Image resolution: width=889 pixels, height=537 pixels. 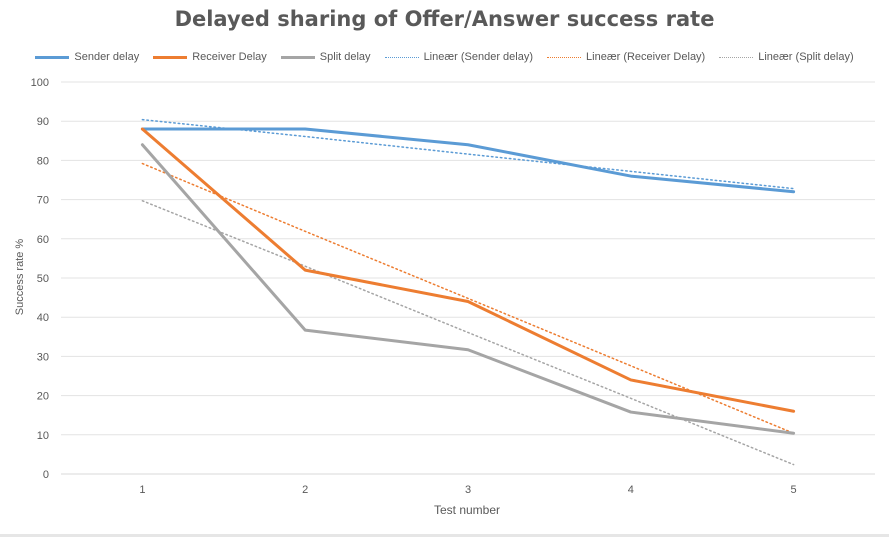 What do you see at coordinates (564, 57) in the screenshot?
I see `legend-swatch-trend-receiver` at bounding box center [564, 57].